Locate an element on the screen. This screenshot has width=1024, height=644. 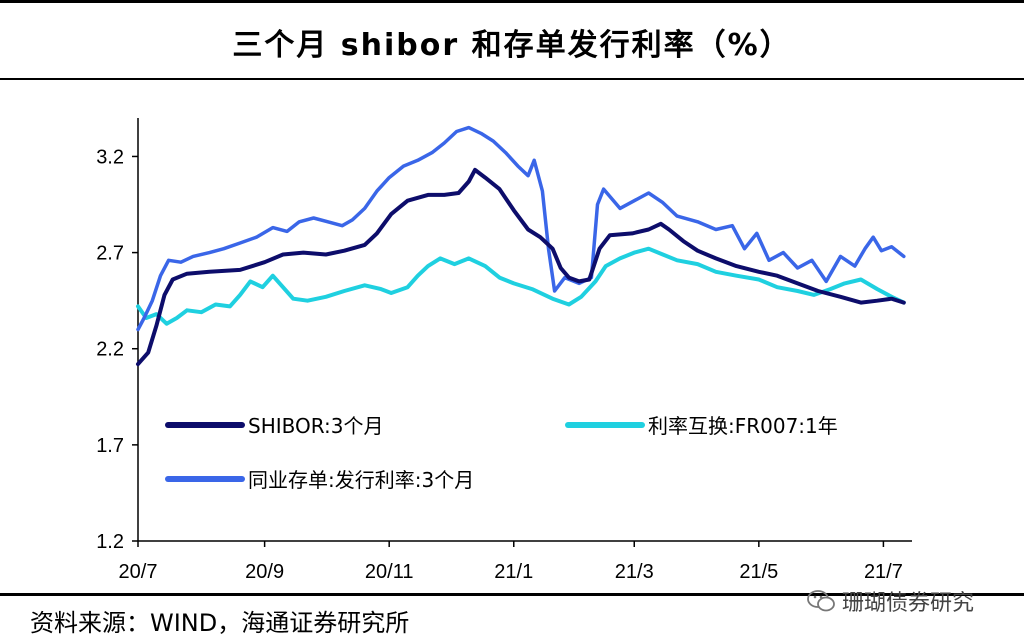
title-rule is located at coordinates (512, 79).